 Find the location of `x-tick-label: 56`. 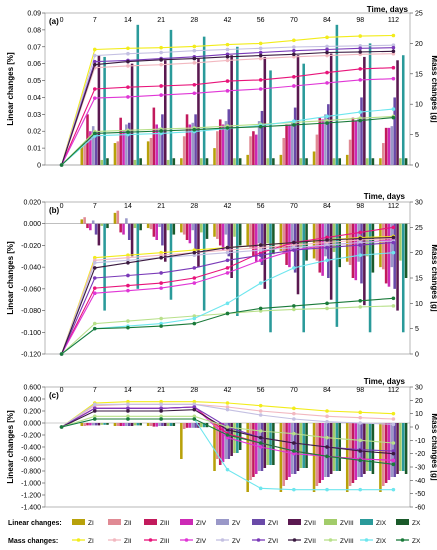

x-tick-label: 56 is located at coordinates (261, 20).